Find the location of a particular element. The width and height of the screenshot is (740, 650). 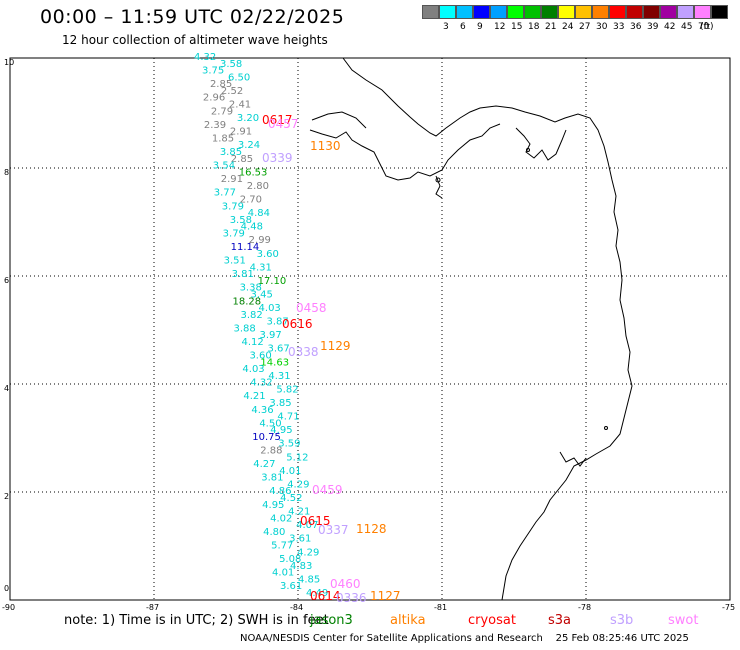

legend-label: 15 is located at coordinates (517, 27).